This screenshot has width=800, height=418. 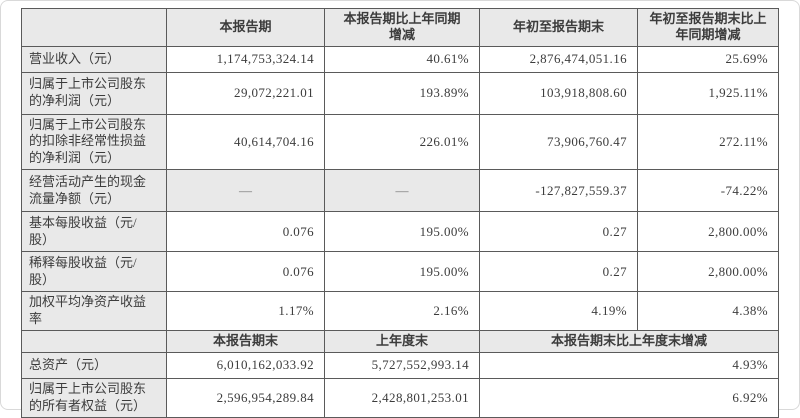 I want to click on col-header-ytd-yoy: 年初至报告期末比上 年同期增减, so click(x=708, y=27).